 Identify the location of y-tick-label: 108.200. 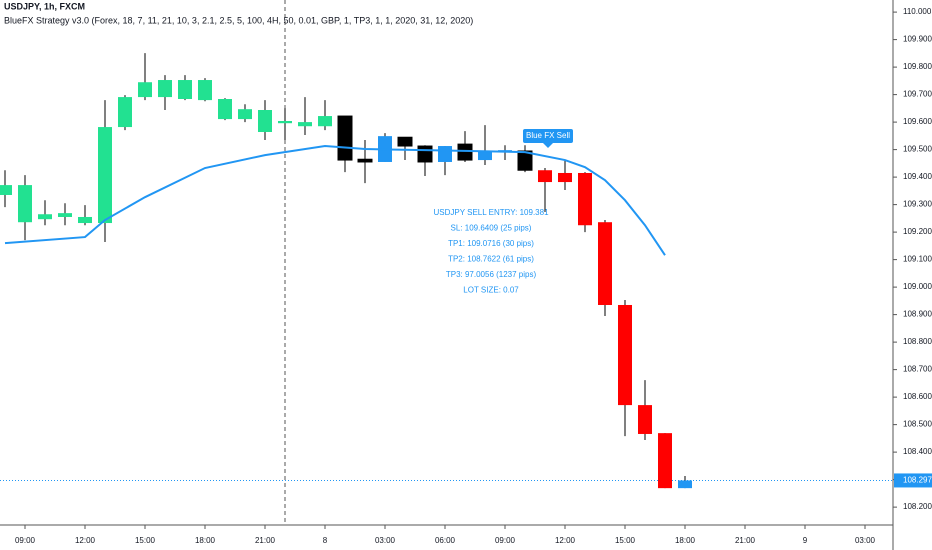
(917, 506).